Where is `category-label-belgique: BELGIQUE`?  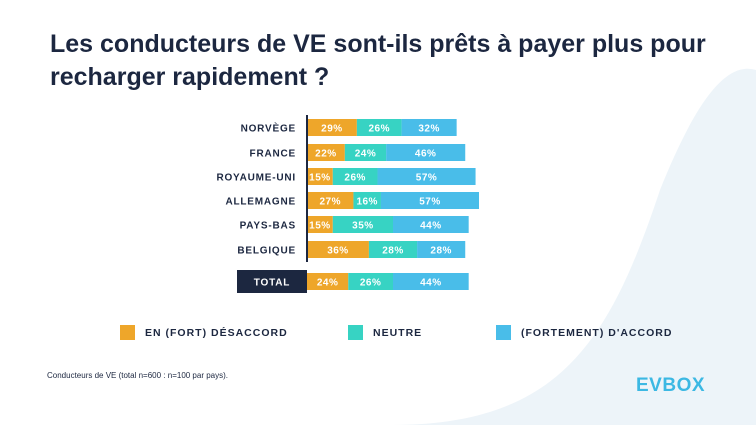 category-label-belgique: BELGIQUE is located at coordinates (266, 251).